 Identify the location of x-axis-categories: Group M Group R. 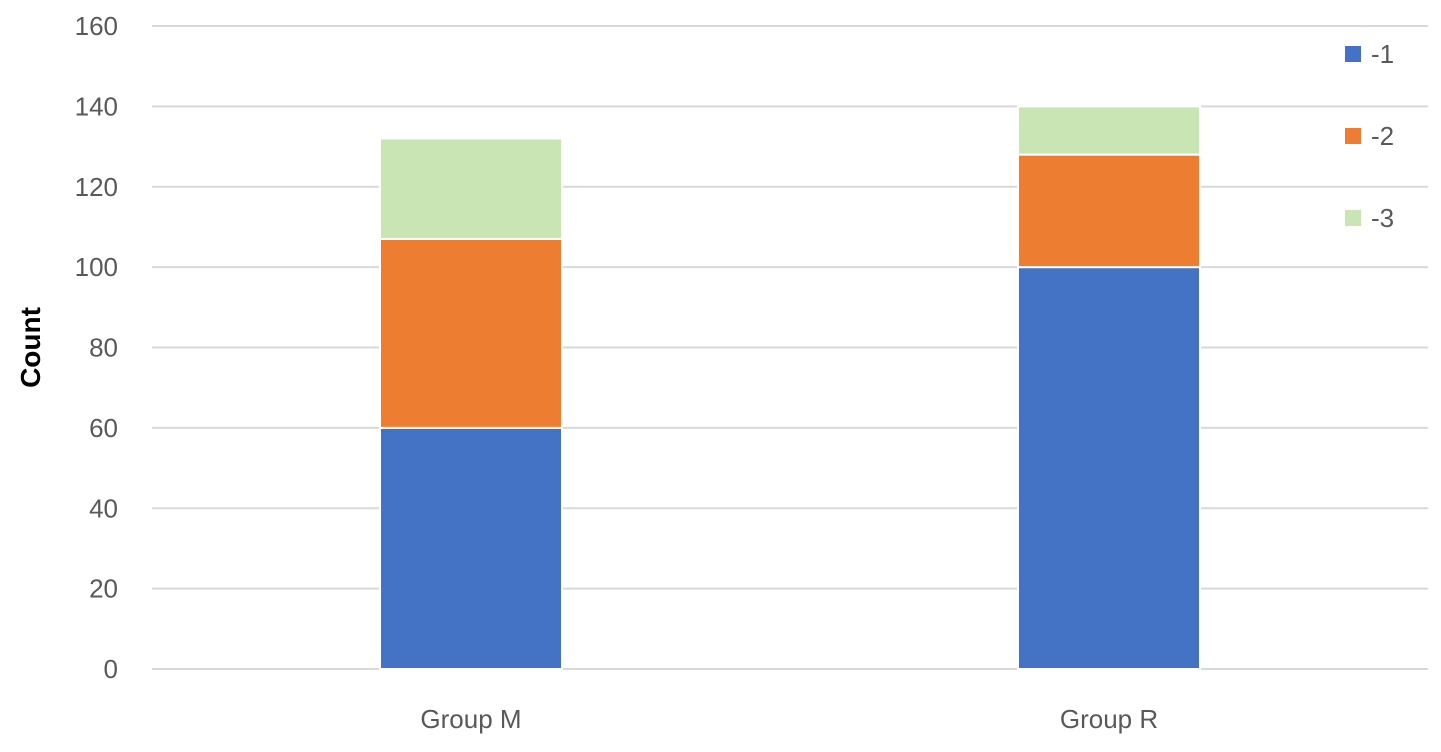
(789, 719).